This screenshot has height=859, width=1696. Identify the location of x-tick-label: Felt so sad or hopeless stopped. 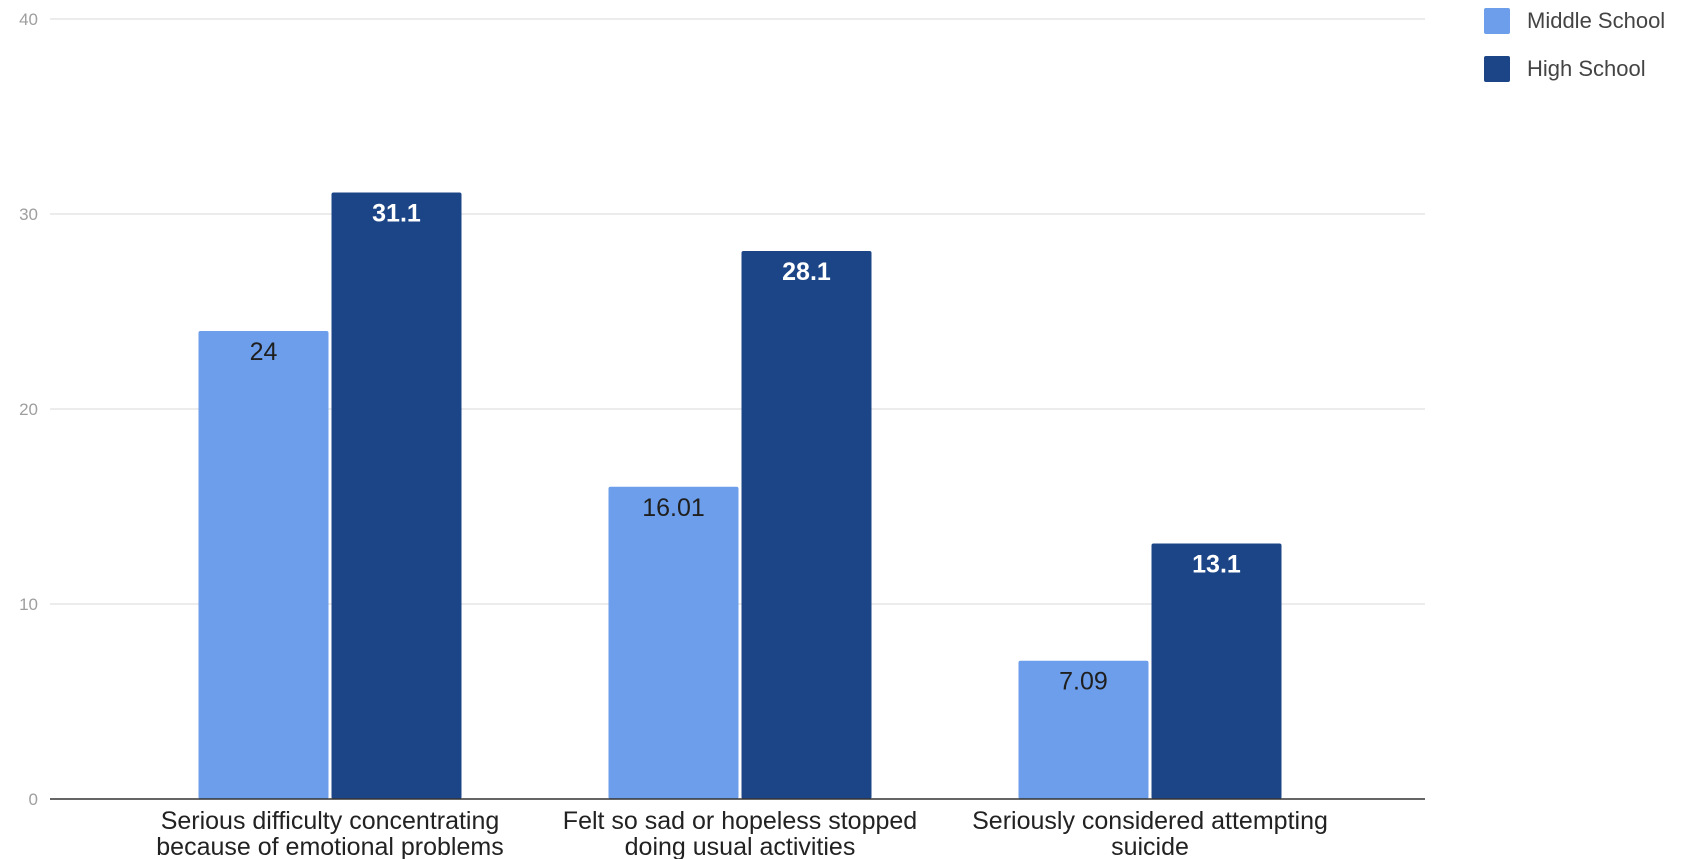
(740, 821).